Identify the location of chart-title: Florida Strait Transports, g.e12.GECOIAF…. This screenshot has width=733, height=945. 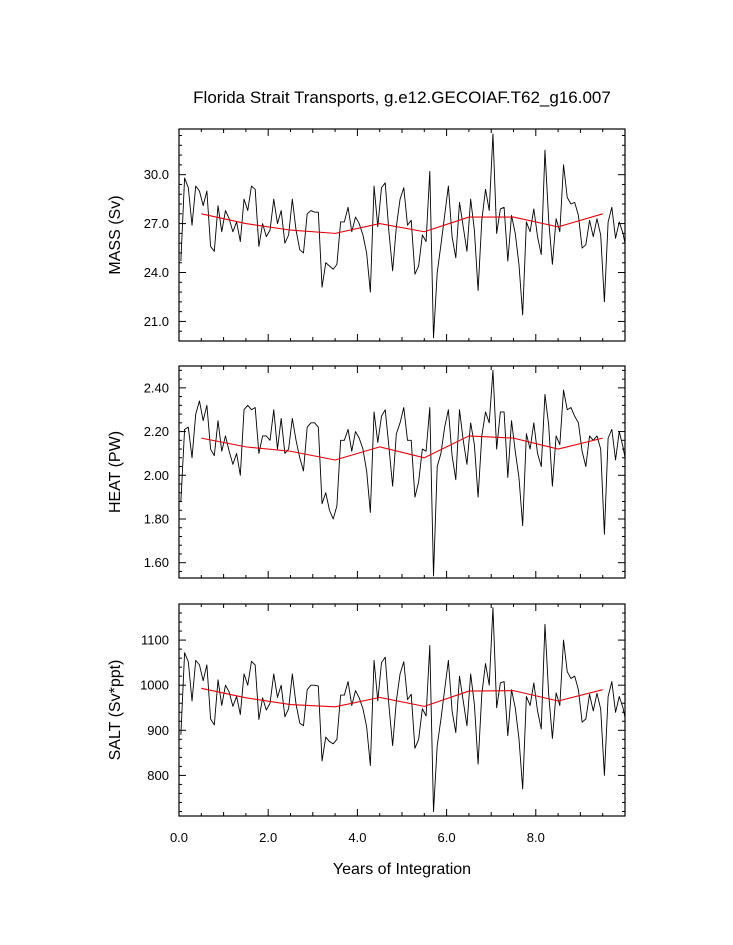
(402, 97).